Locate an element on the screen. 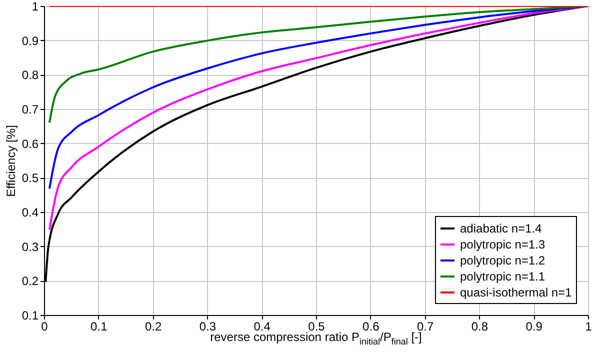 This screenshot has height=354, width=597. y-tick-label: 0.7 is located at coordinates (30, 109).